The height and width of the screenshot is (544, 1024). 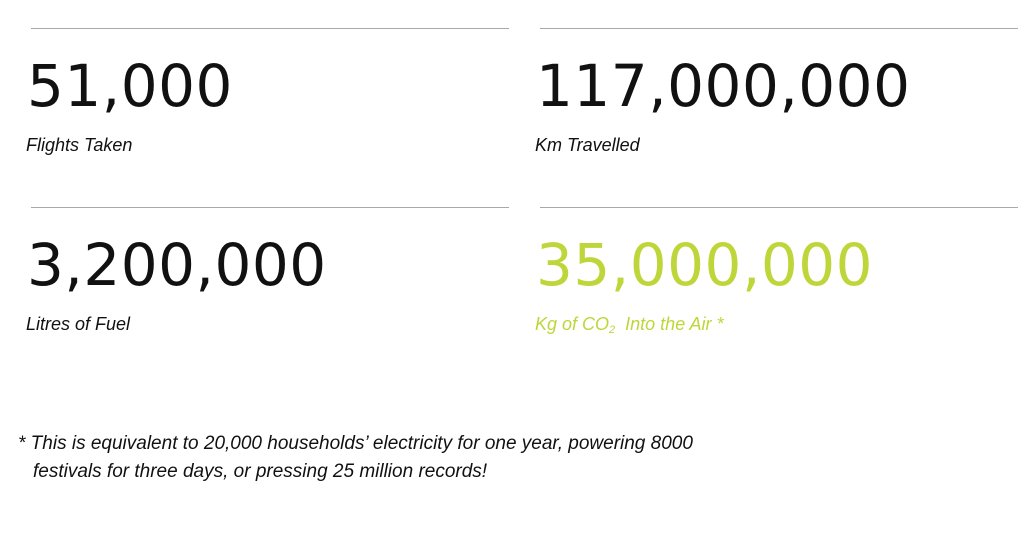 I want to click on stat-label-subscript: 2, so click(x=612, y=330).